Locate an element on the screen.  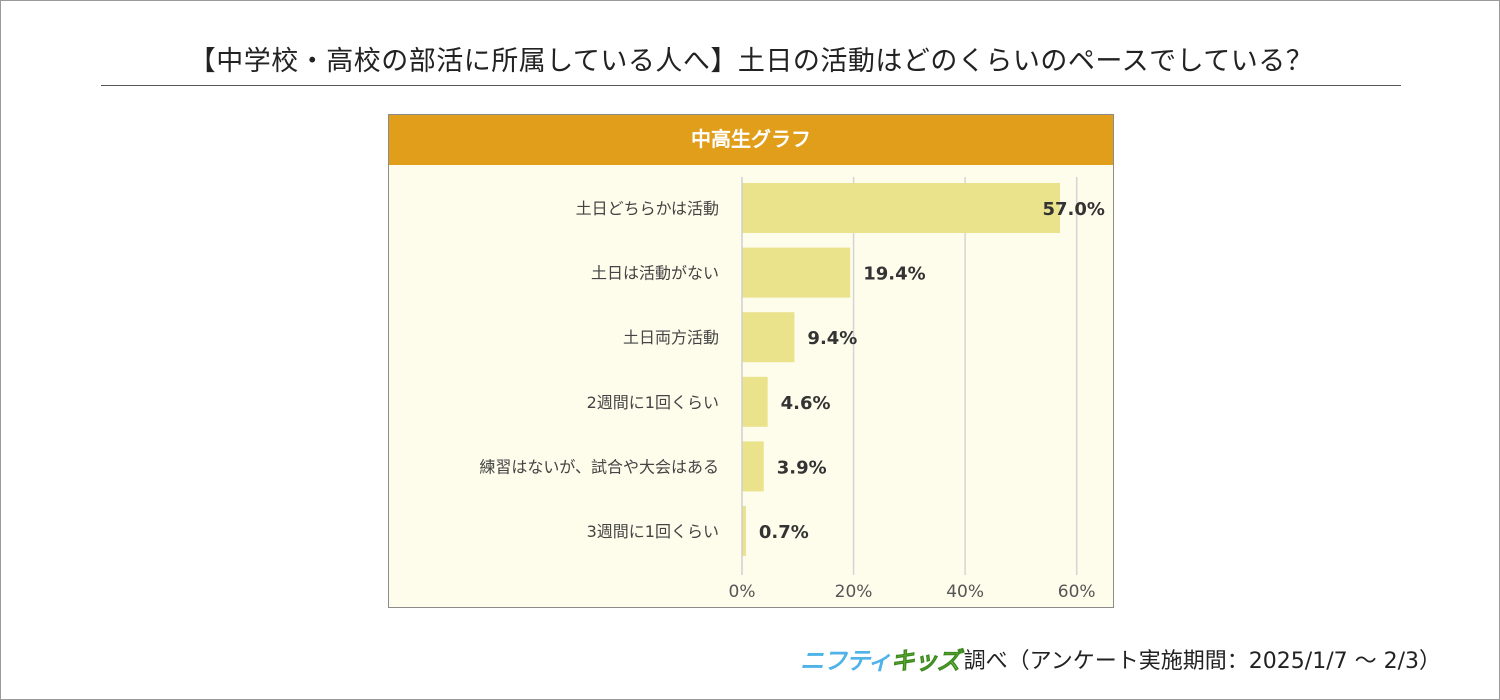
x-tick-label-0: 0% is located at coordinates (742, 592).